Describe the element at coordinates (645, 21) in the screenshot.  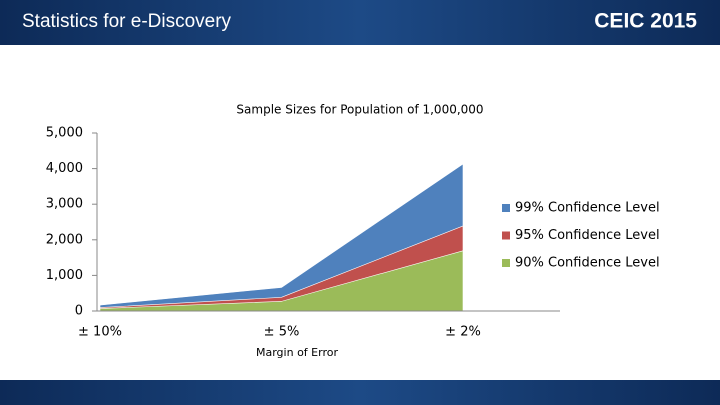
I see `logo: CEIC 2015` at that location.